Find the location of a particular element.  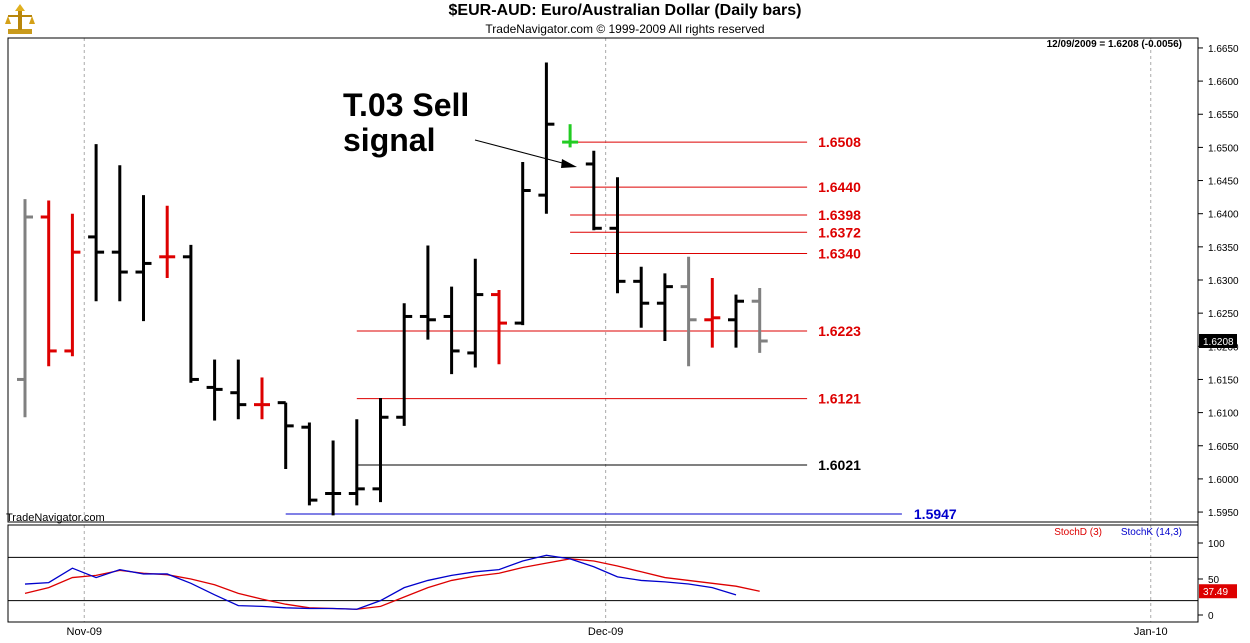

date-axis: Nov-09 Dec-09 Jan-10 is located at coordinates (617, 632).